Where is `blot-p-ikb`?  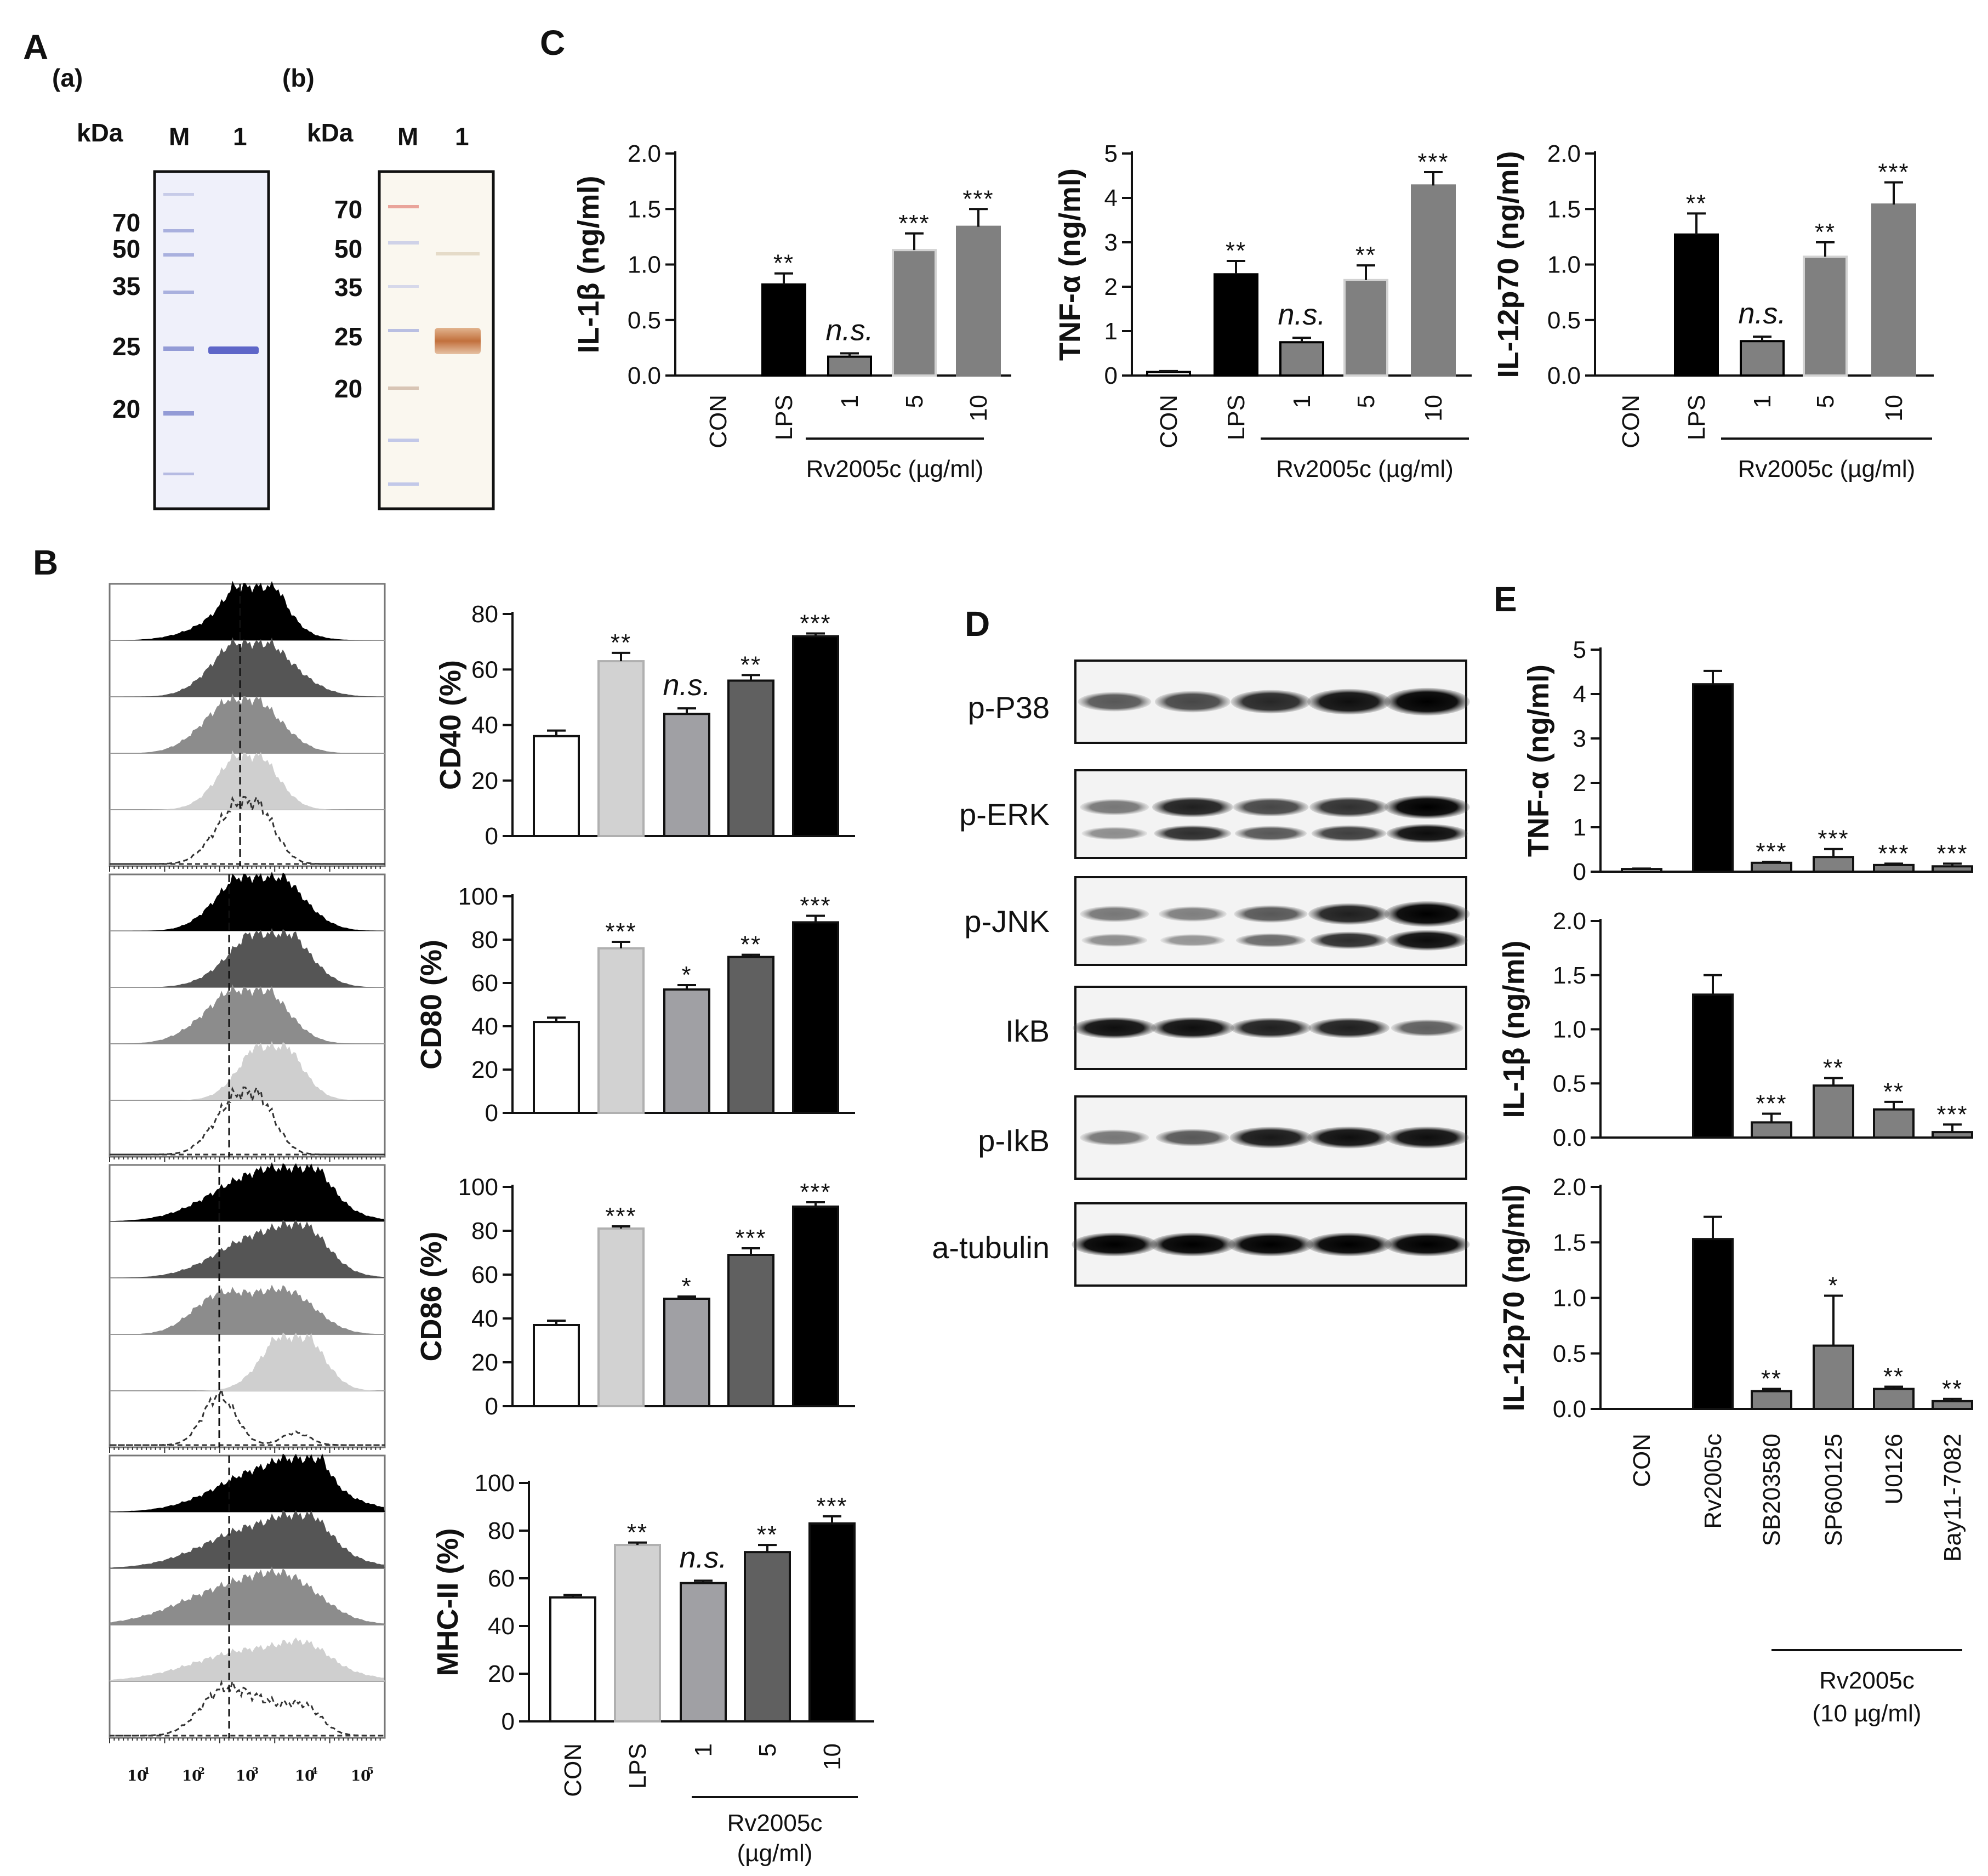
blot-p-ikb is located at coordinates (1271, 1137).